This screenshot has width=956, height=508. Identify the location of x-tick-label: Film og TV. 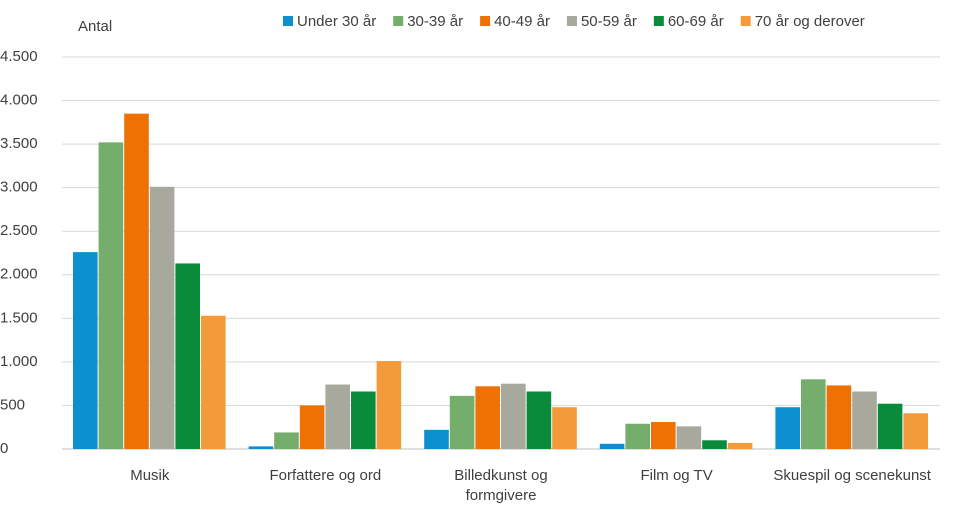
(676, 475).